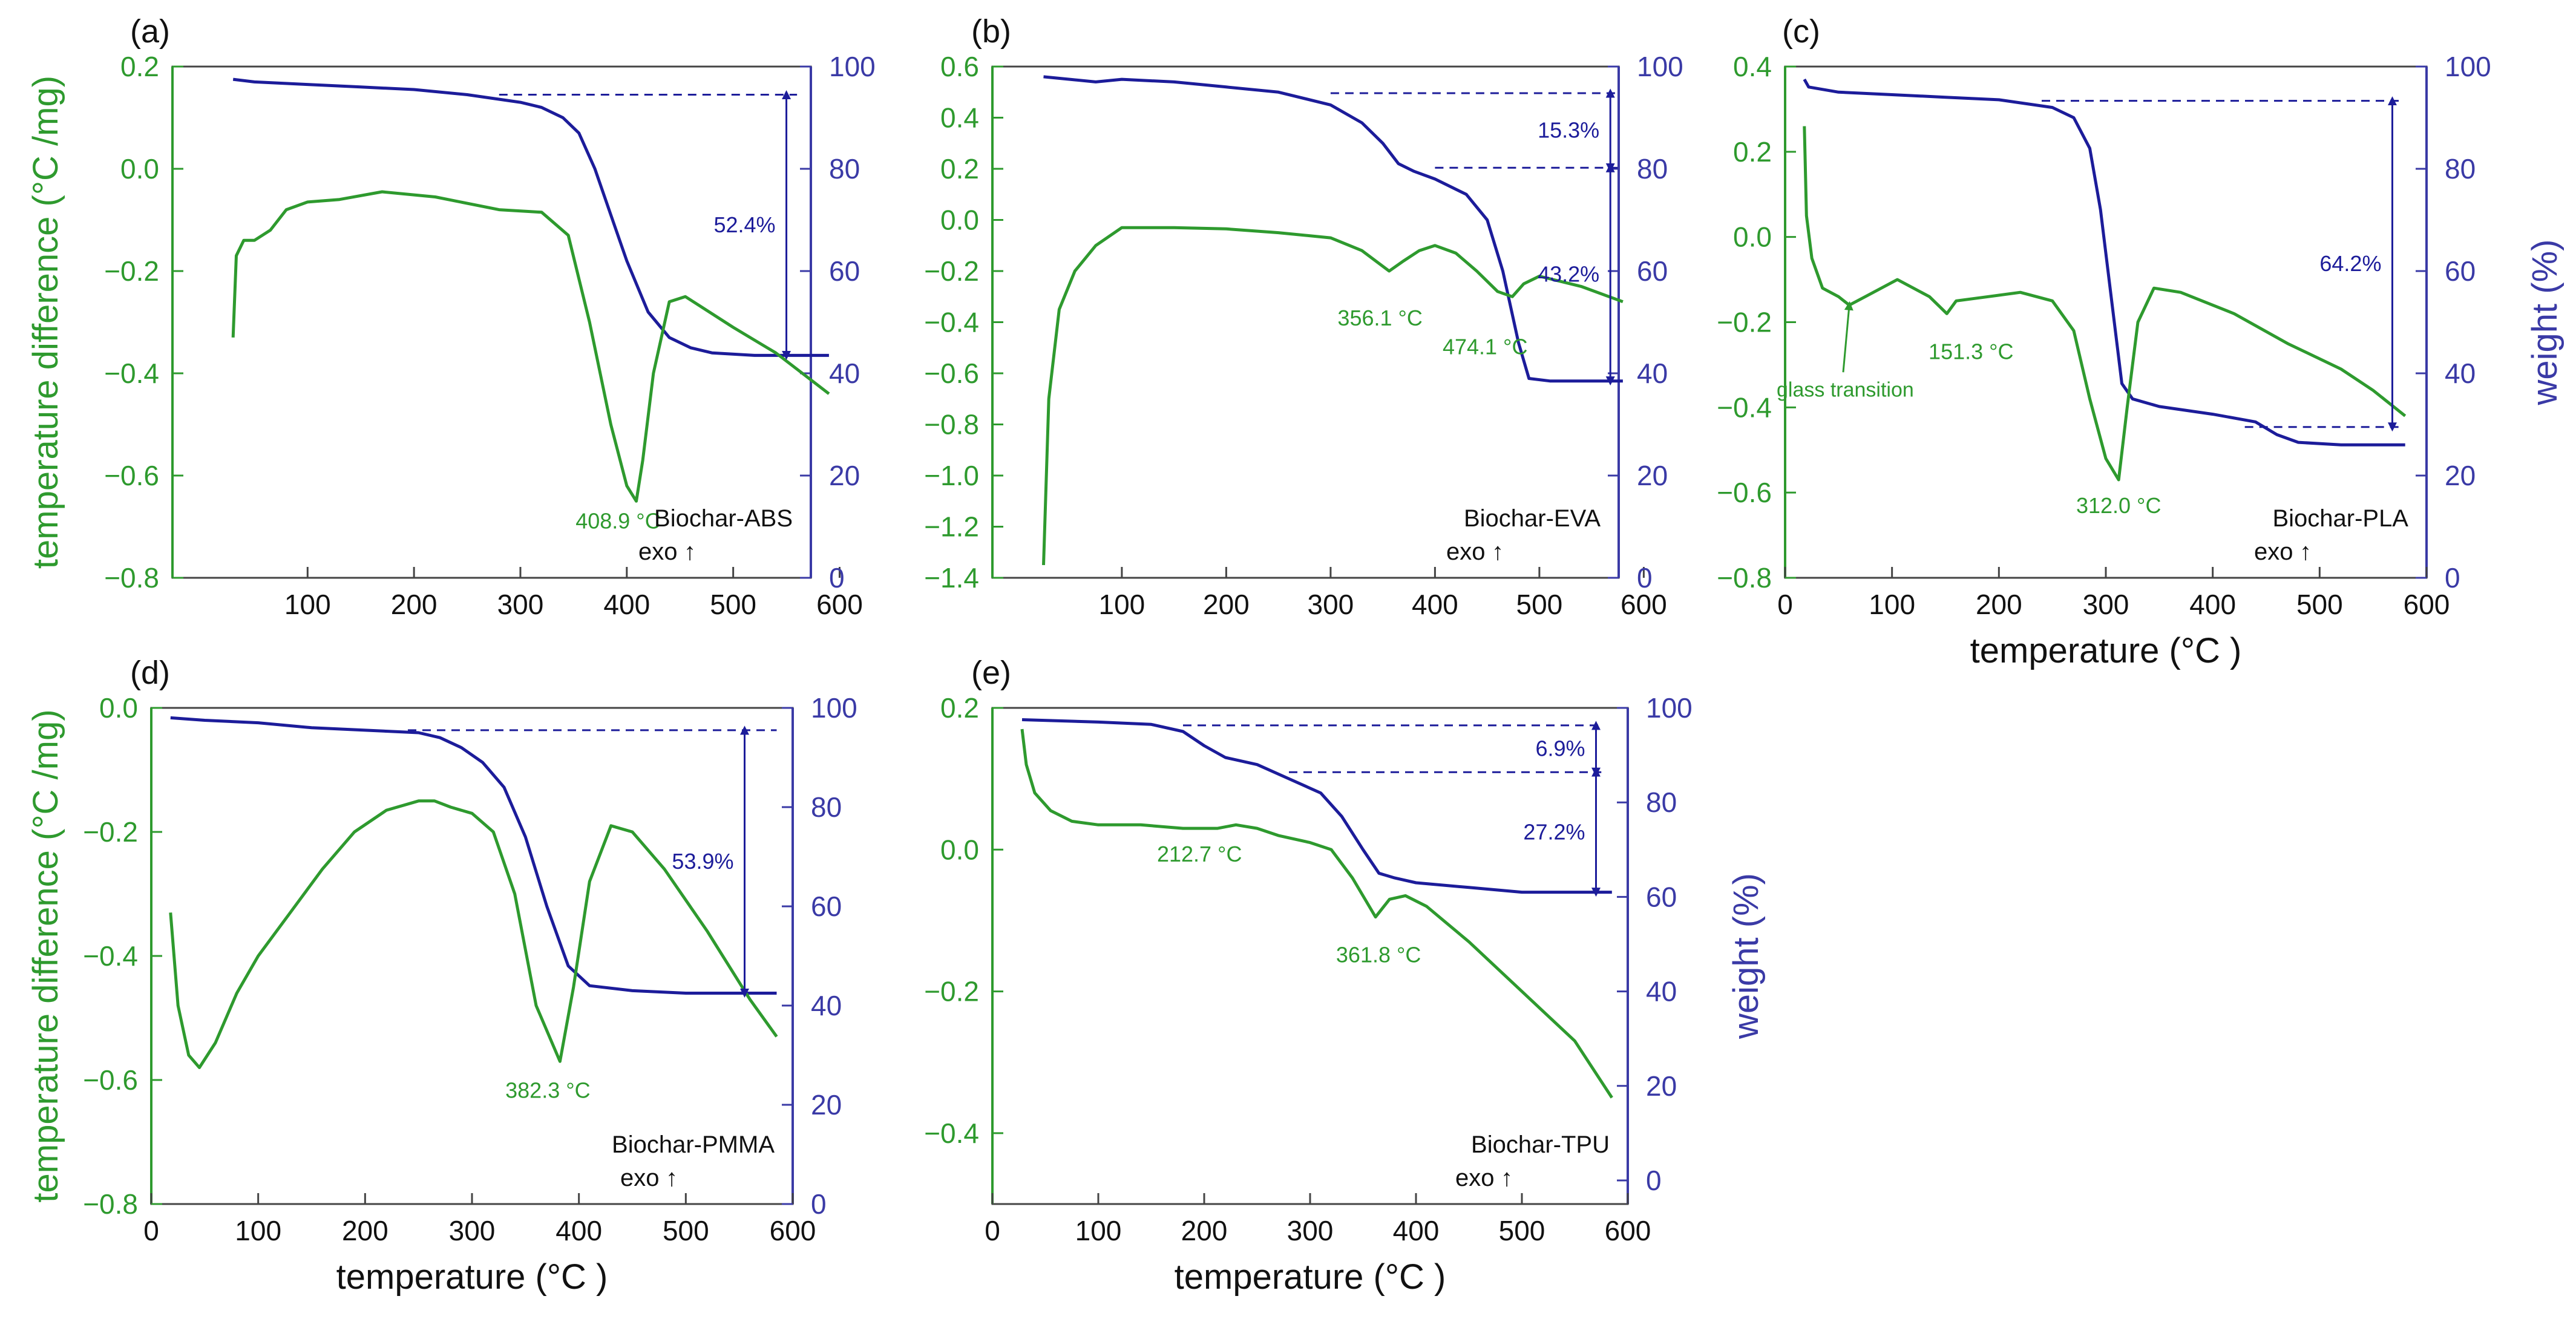  What do you see at coordinates (951, 475) in the screenshot?
I see `left-tick-label: −1.0` at bounding box center [951, 475].